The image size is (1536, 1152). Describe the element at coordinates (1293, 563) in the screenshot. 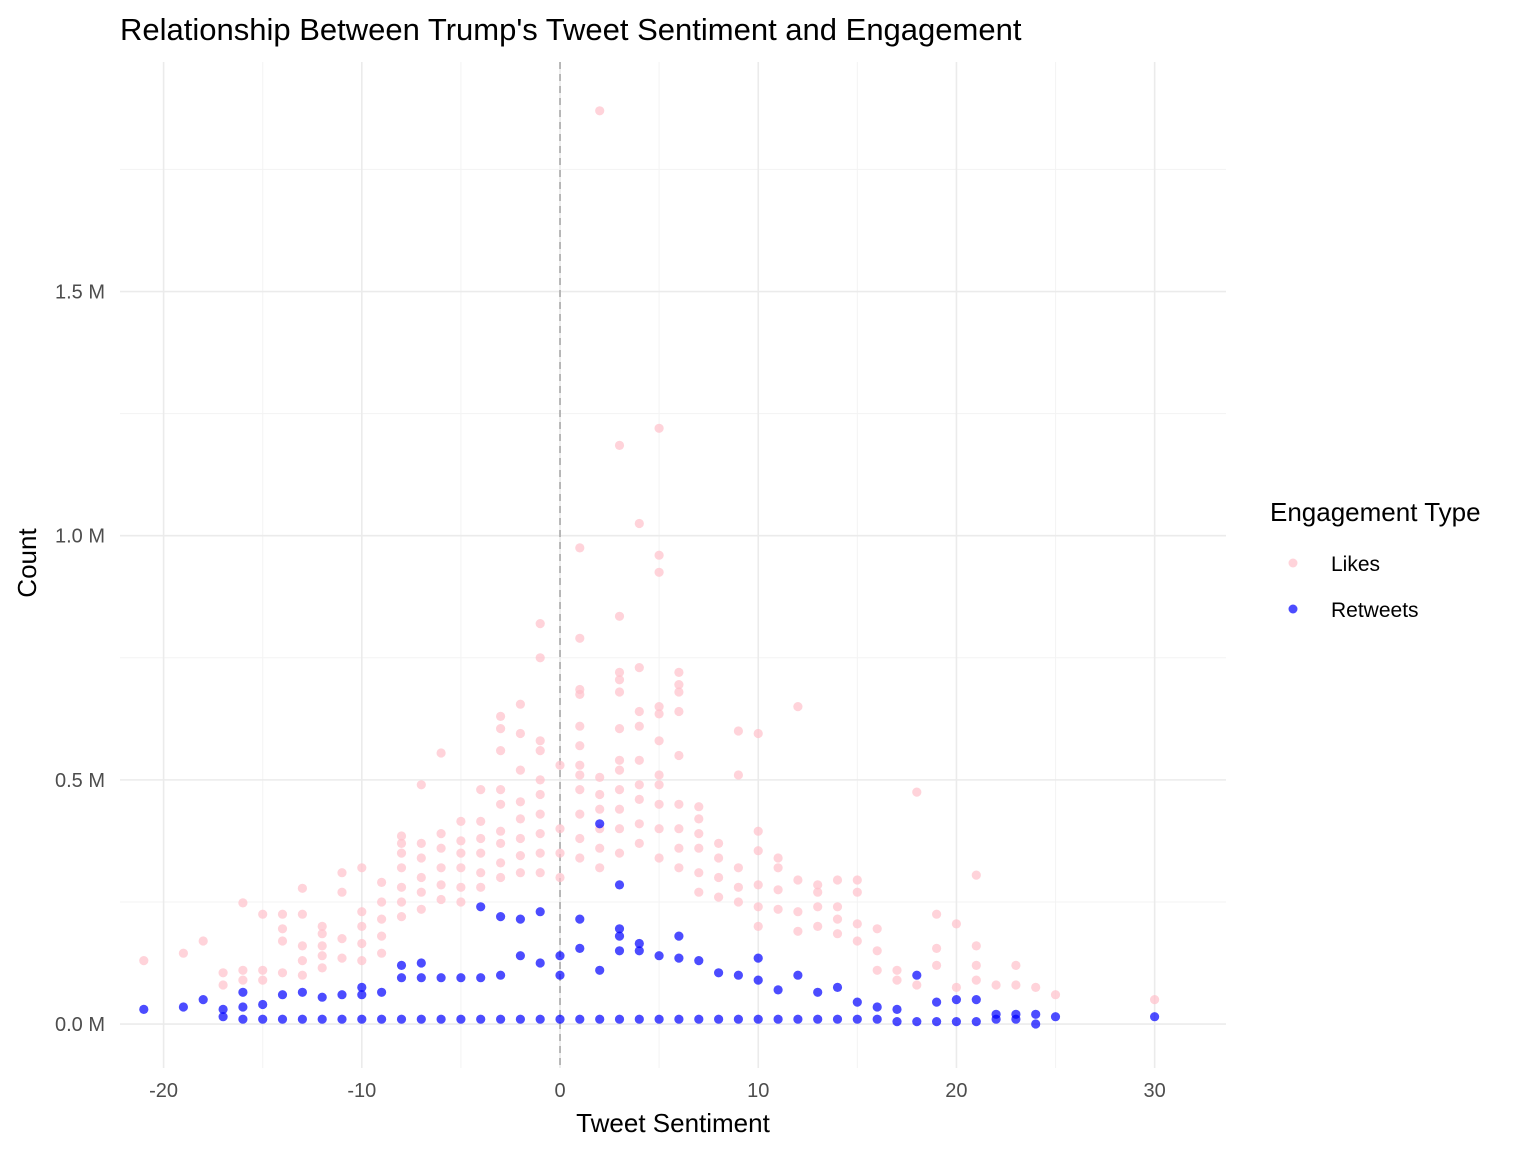

I see `legend-key-likes` at that location.